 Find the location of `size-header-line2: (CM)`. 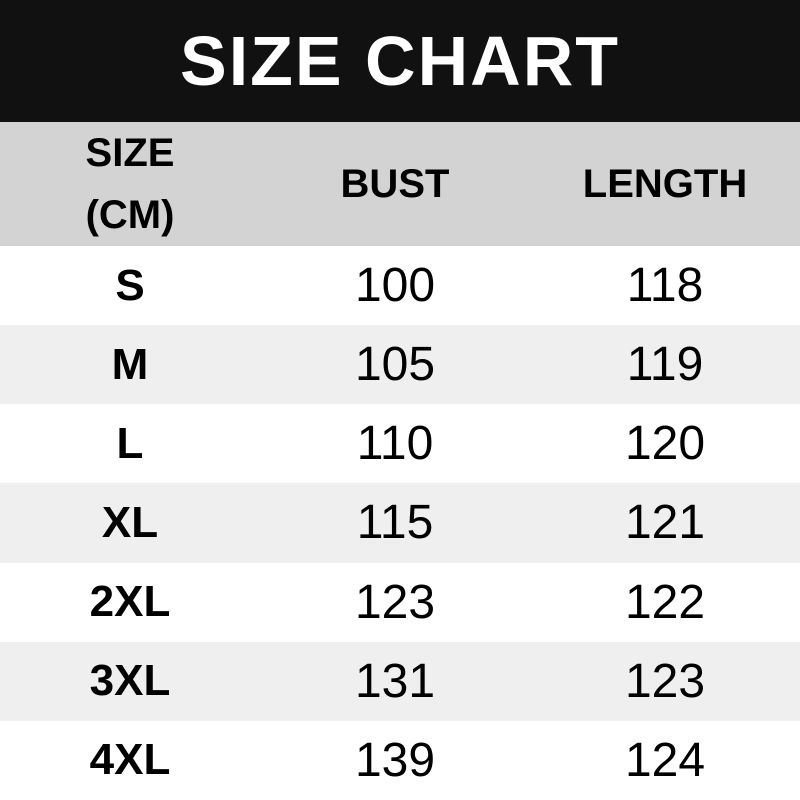

size-header-line2: (CM) is located at coordinates (130, 215).